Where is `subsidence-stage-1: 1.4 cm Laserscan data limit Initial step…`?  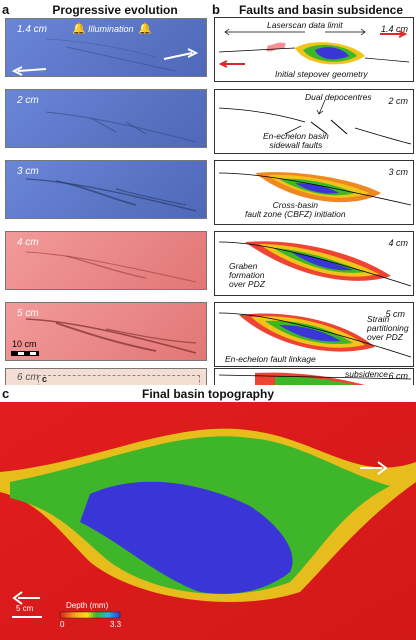
subsidence-stage-1: 1.4 cm Laserscan data limit Initial step… is located at coordinates (314, 49).